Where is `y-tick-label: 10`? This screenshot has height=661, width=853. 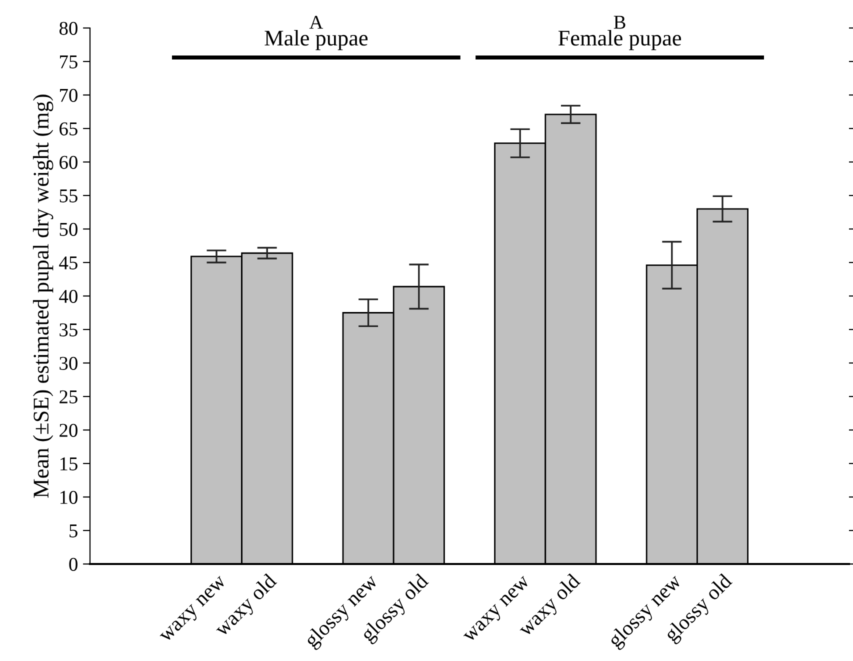
y-tick-label: 10 is located at coordinates (69, 497).